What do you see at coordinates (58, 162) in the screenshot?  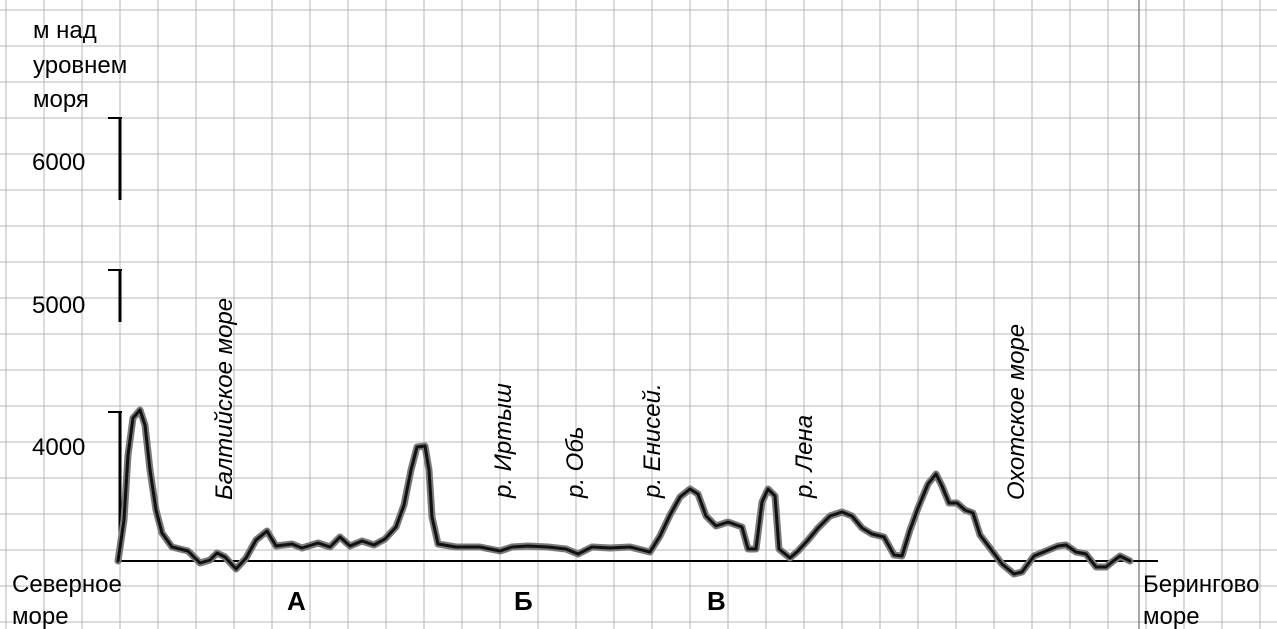 I see `tick-label-6000: 6000` at bounding box center [58, 162].